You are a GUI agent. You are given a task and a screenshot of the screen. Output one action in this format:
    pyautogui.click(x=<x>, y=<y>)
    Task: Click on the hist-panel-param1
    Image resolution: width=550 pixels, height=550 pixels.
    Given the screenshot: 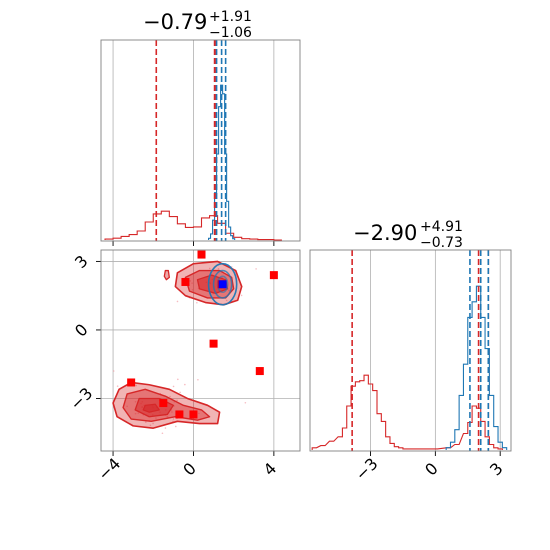 What is the action you would take?
    pyautogui.click(x=200, y=142)
    